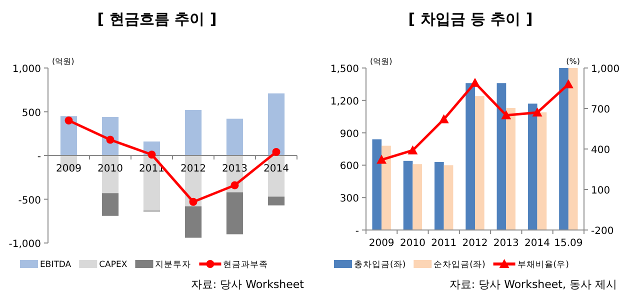  What do you see at coordinates (605, 69) in the screenshot?
I see `y2-tick-label: 1,000` at bounding box center [605, 69].